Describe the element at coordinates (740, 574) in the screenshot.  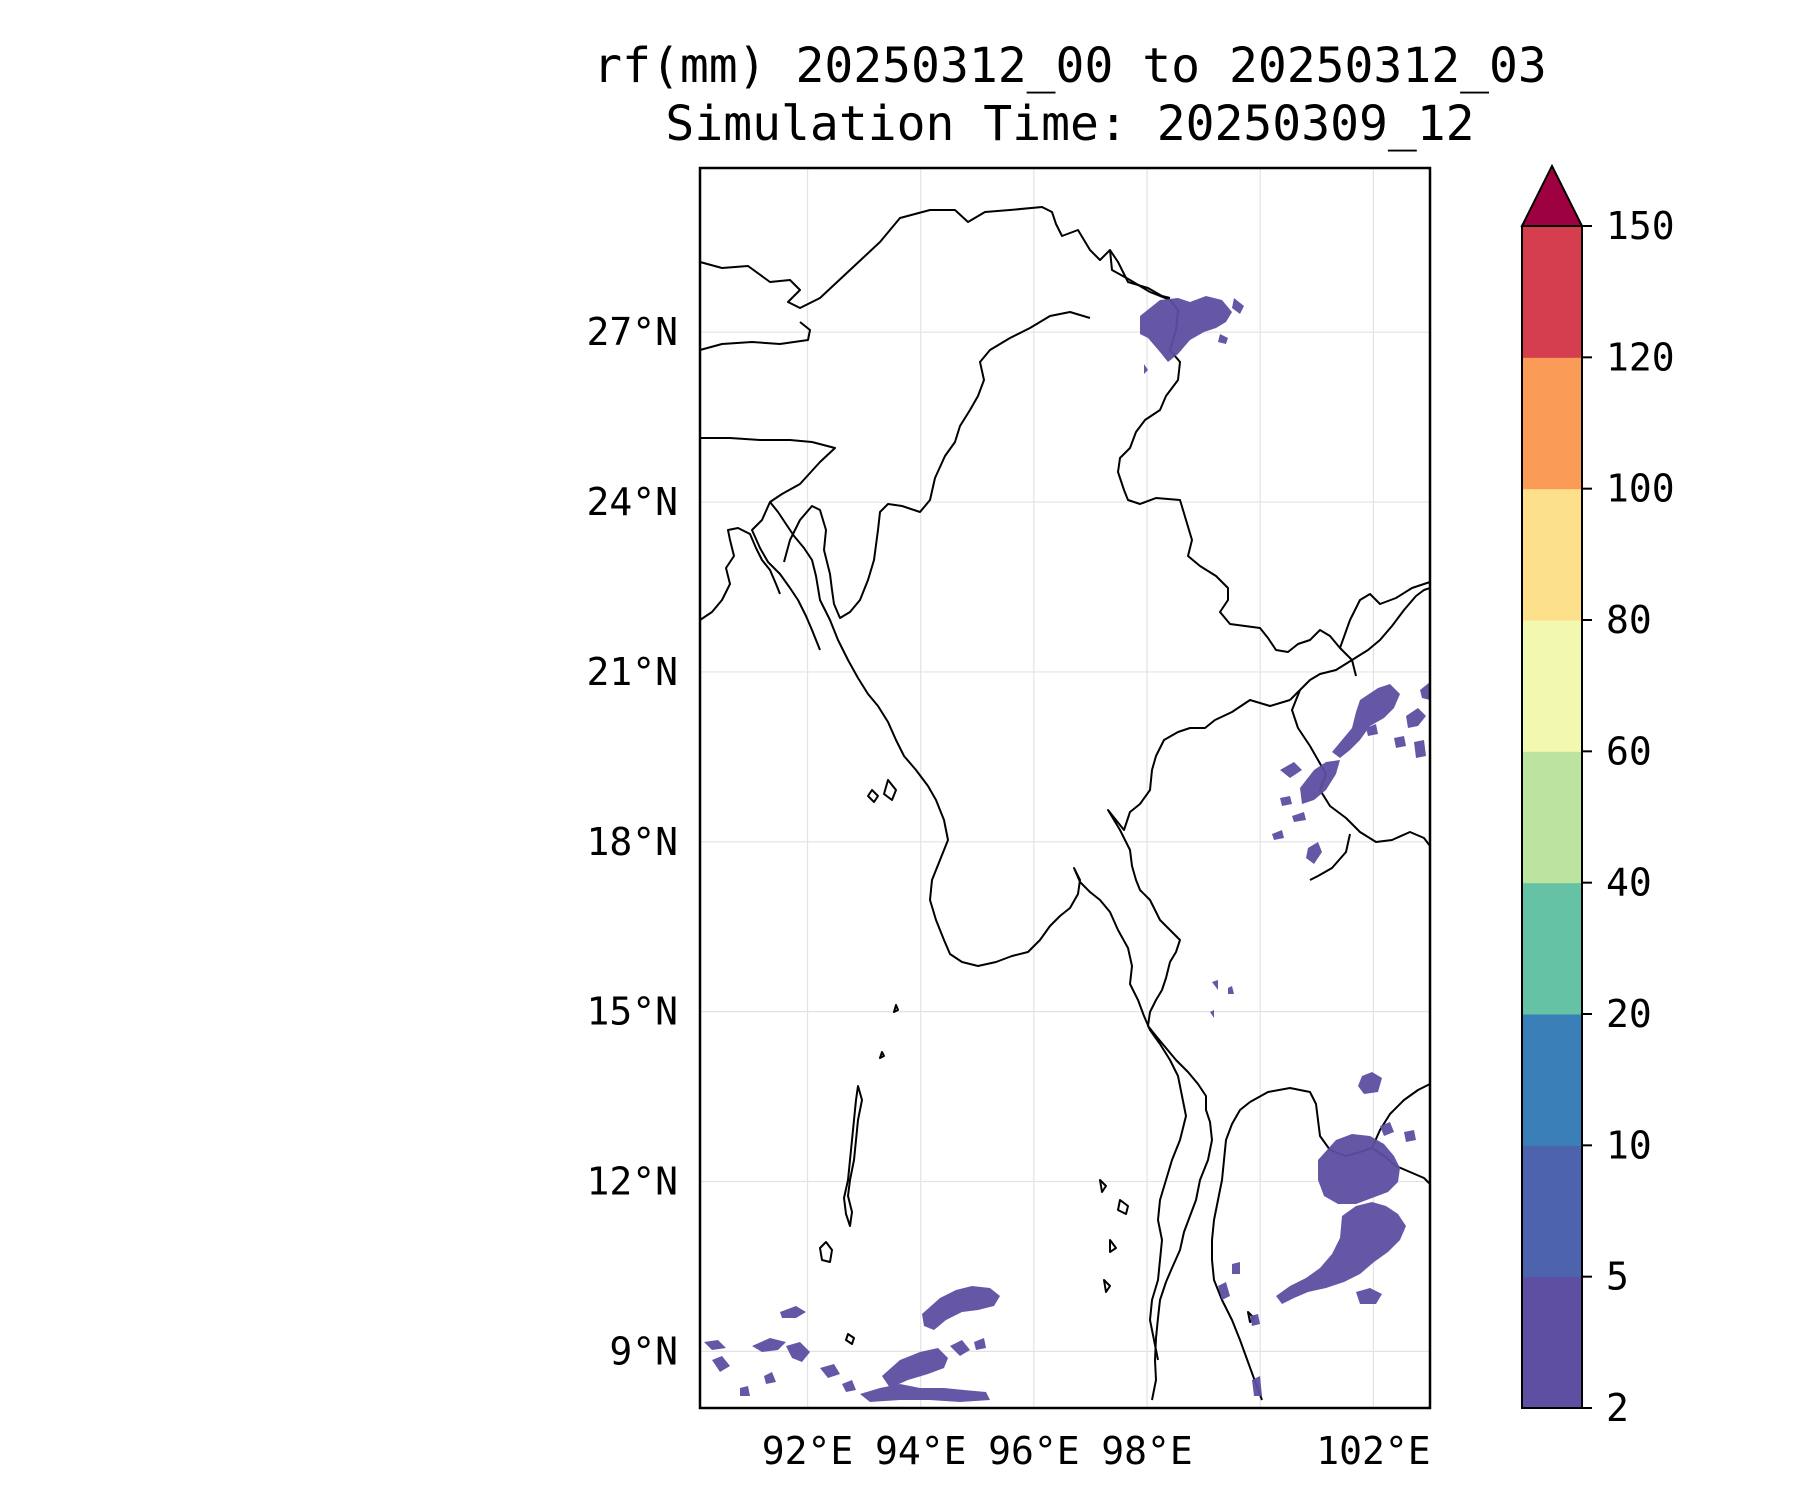
I see `bangladesh-coastline` at that location.